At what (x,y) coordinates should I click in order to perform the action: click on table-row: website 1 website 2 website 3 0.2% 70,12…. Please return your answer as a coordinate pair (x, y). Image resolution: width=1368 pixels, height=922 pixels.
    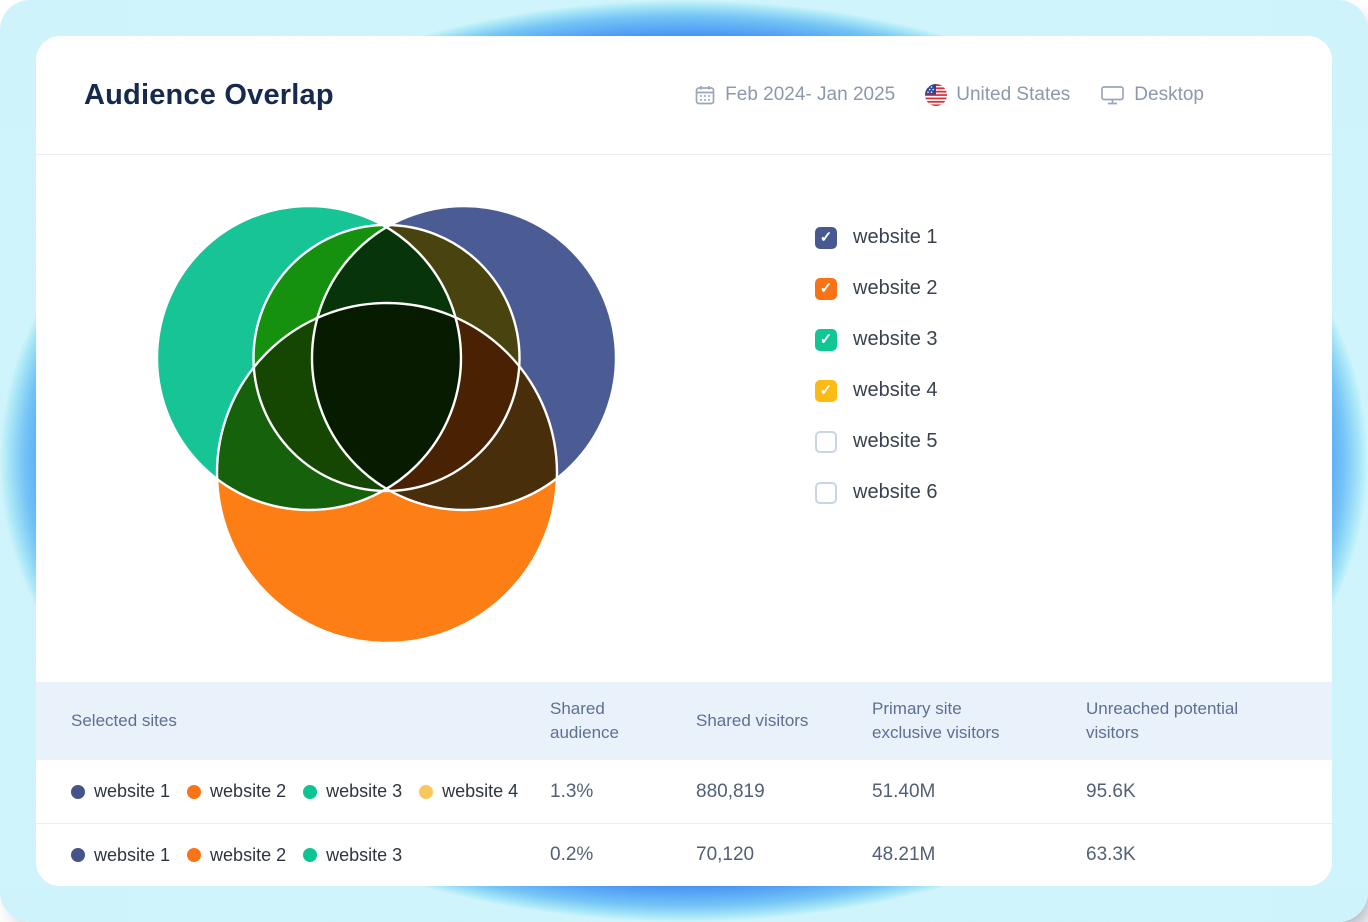
    Looking at the image, I should click on (684, 854).